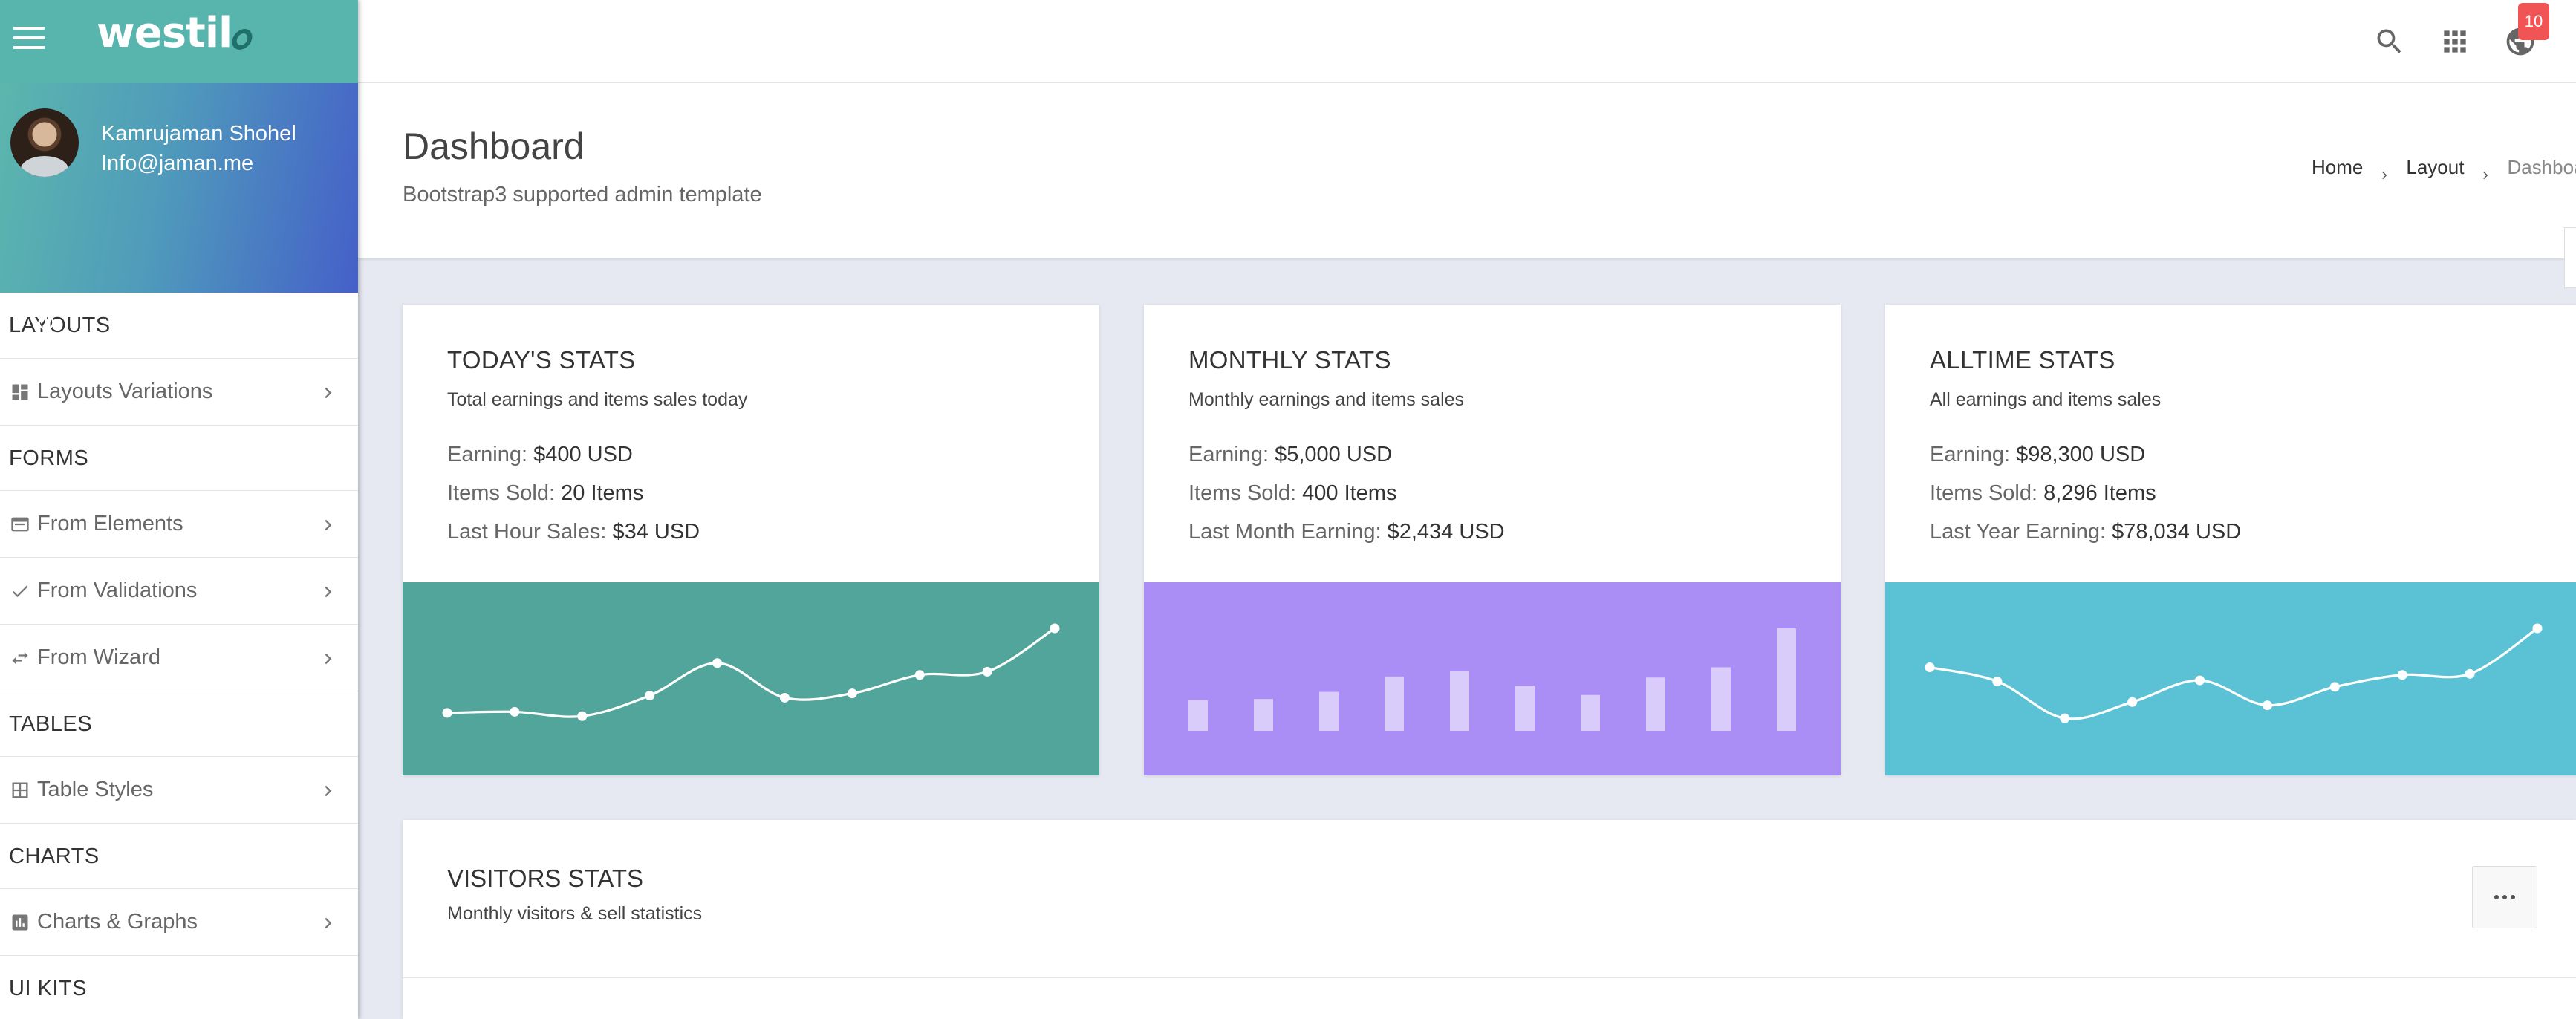  I want to click on card-subtitle: All earnings and items sales, so click(2046, 399).